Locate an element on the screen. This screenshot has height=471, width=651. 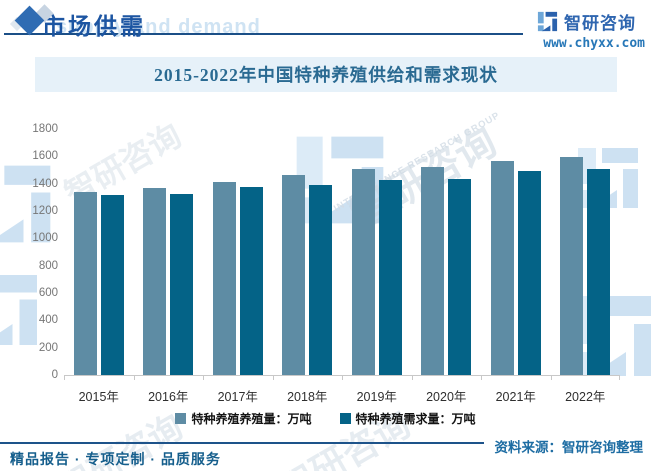
brand-logo-icon is located at coordinates (547, 21).